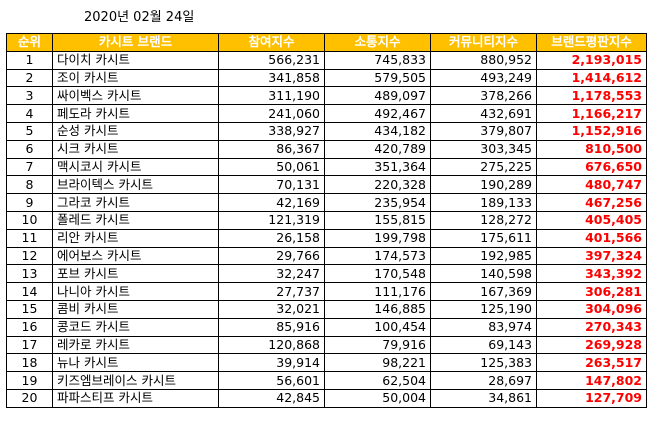  What do you see at coordinates (483, 274) in the screenshot?
I see `community-index-cell: 140,598` at bounding box center [483, 274].